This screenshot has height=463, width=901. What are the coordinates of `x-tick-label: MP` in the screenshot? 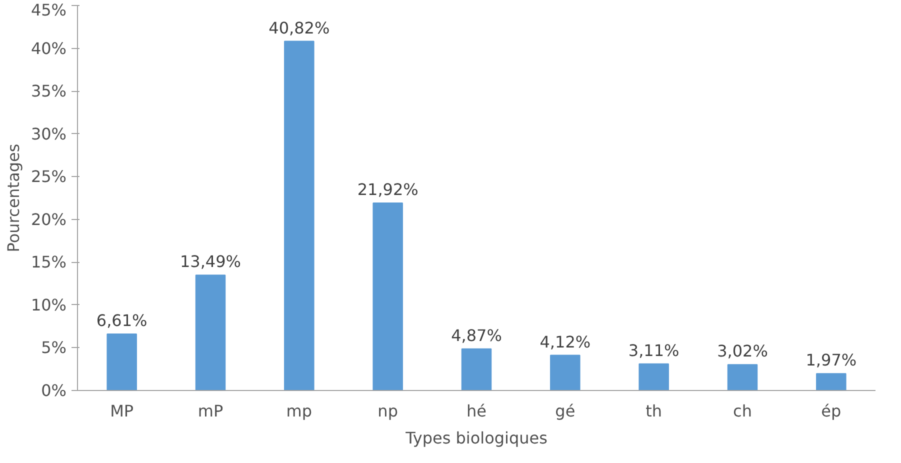 It's located at (122, 411).